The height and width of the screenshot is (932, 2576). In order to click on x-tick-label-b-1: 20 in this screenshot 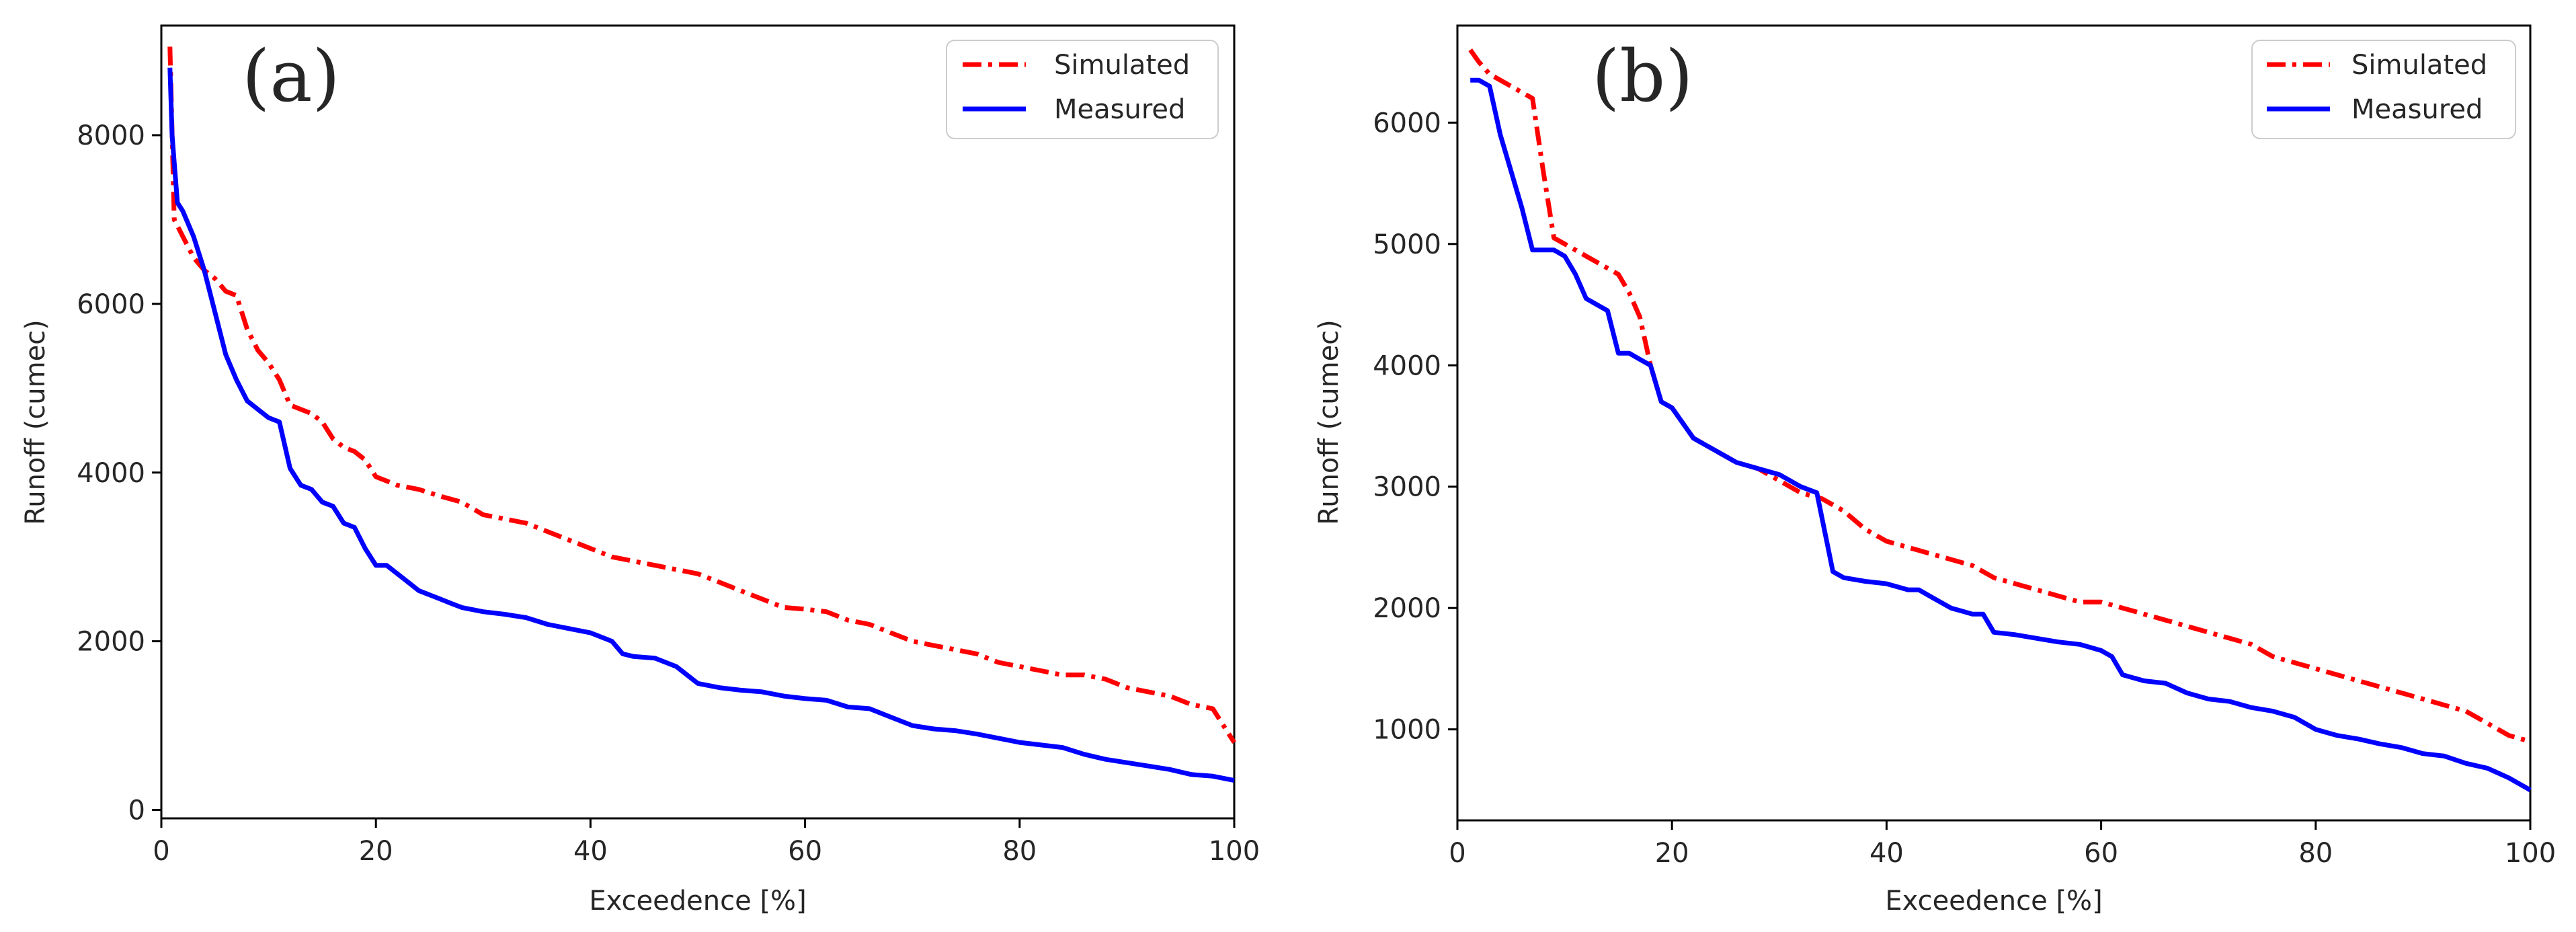, I will do `click(1672, 853)`.